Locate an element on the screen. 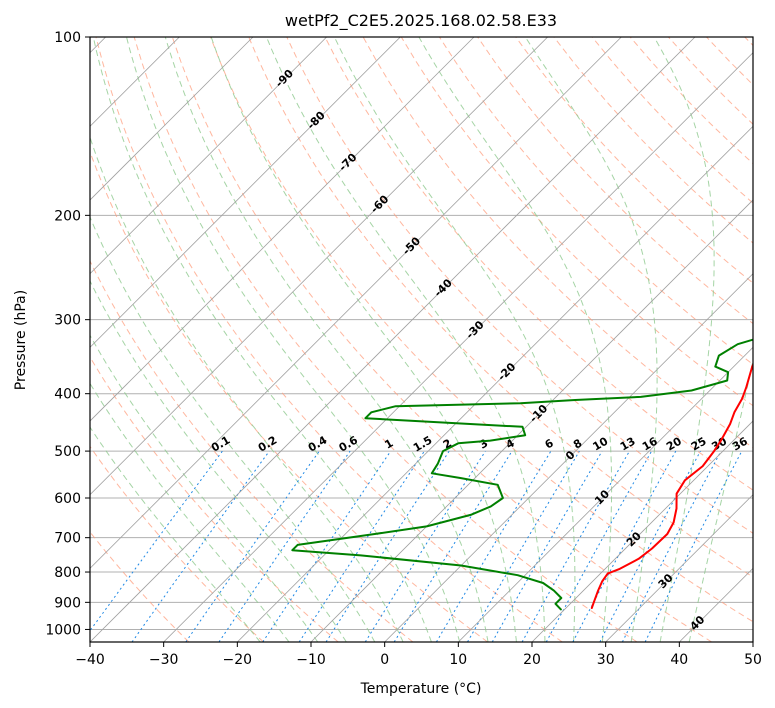 Image resolution: width=775 pixels, height=708 pixels. y-tick-label: 900 is located at coordinates (67, 603).